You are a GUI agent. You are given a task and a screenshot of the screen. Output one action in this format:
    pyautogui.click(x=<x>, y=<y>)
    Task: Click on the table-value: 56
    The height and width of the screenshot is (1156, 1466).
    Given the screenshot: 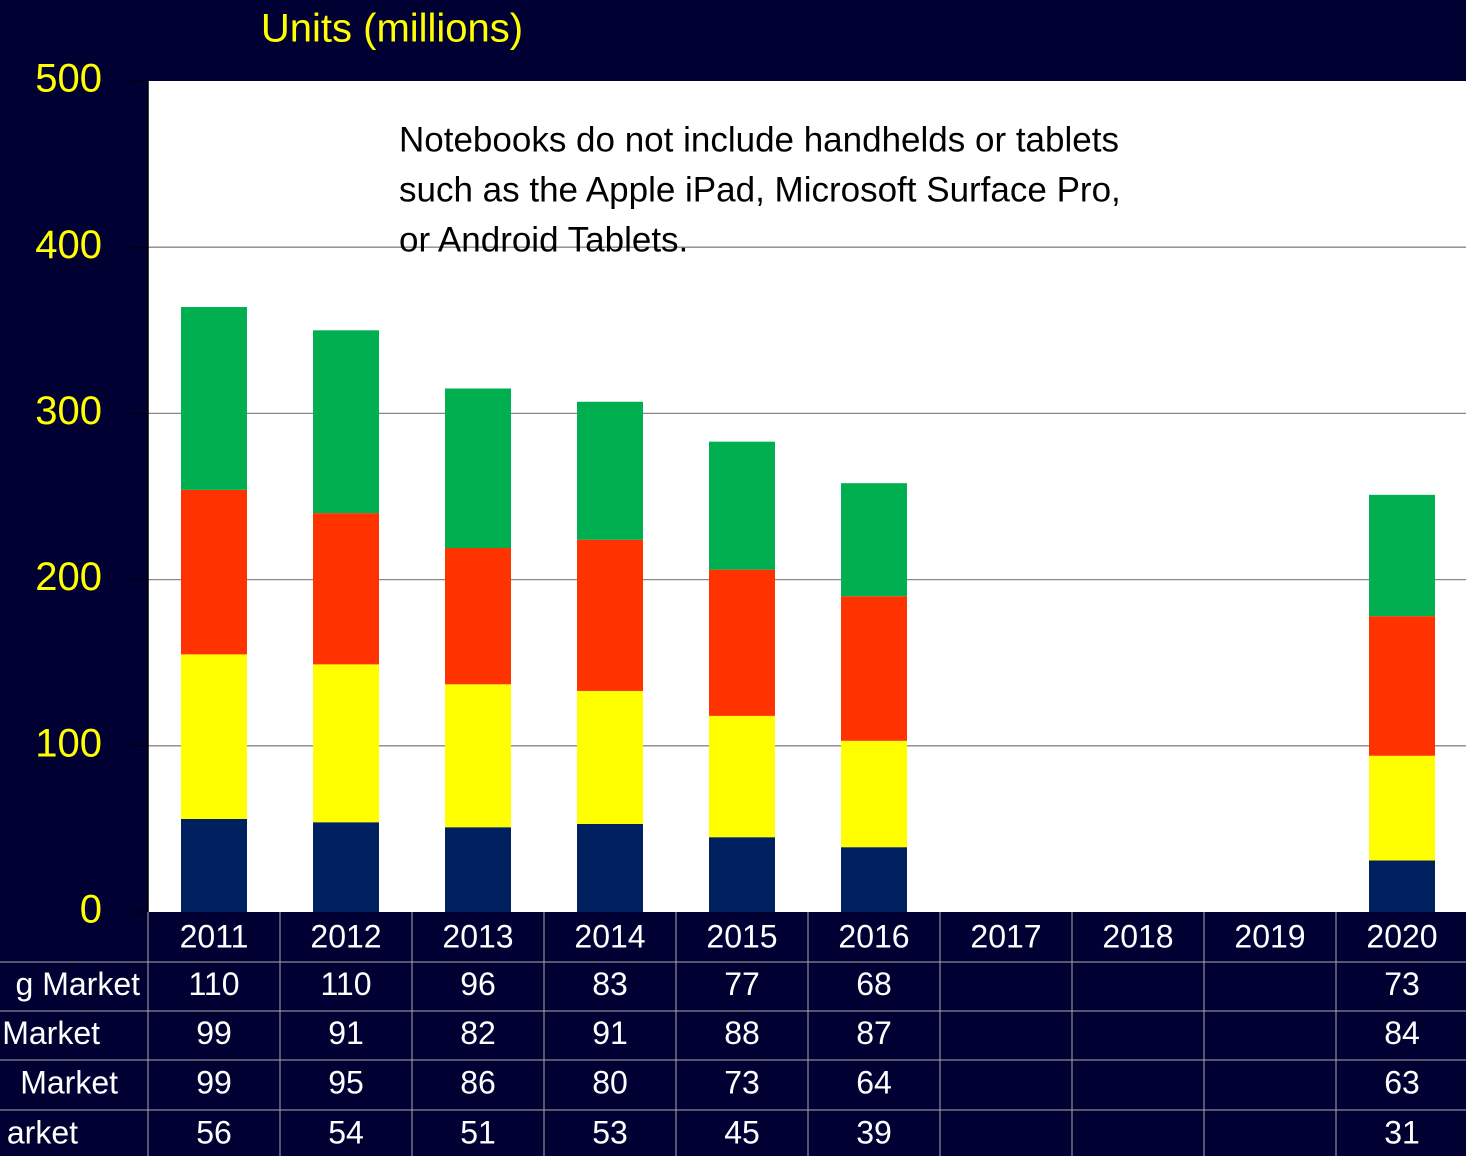 What is the action you would take?
    pyautogui.click(x=214, y=1132)
    